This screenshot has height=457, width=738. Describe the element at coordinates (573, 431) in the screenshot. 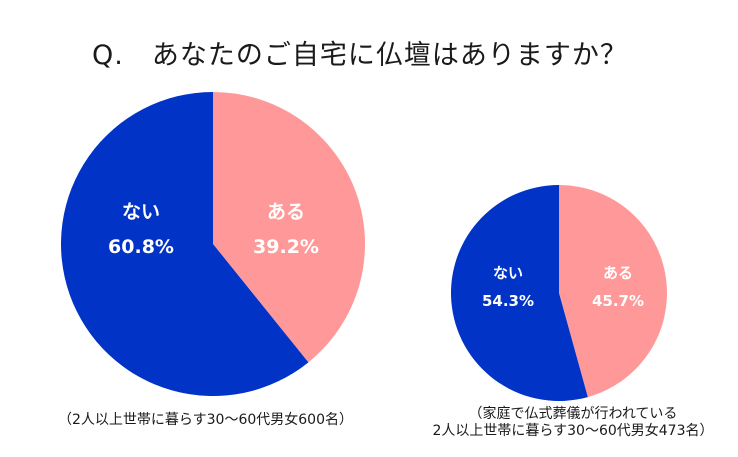

I see `sample-note-small-line2: 2人以上世帯に暮らす30～60代男女473名）` at that location.